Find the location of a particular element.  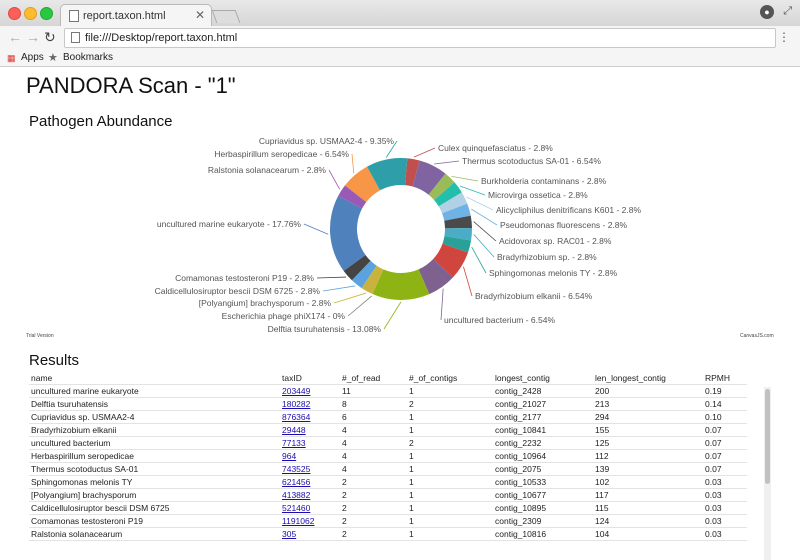

cell-taxid: 621456 is located at coordinates (310, 482).